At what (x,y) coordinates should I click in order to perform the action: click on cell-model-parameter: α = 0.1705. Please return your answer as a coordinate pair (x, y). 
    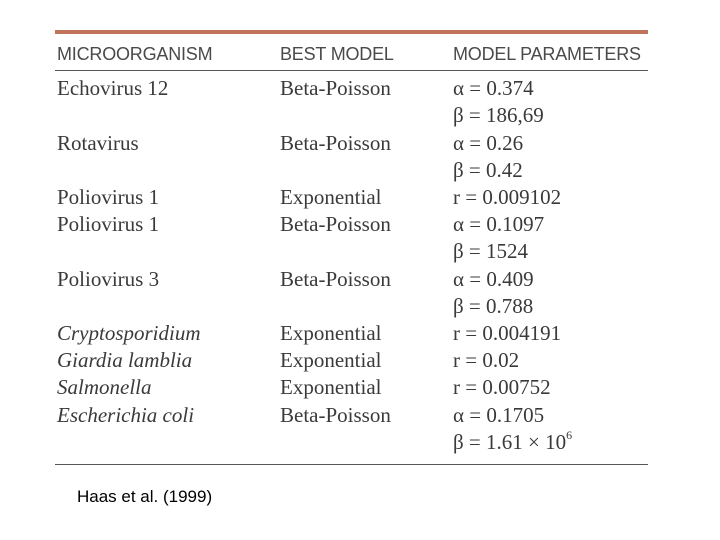
    Looking at the image, I should click on (498, 416).